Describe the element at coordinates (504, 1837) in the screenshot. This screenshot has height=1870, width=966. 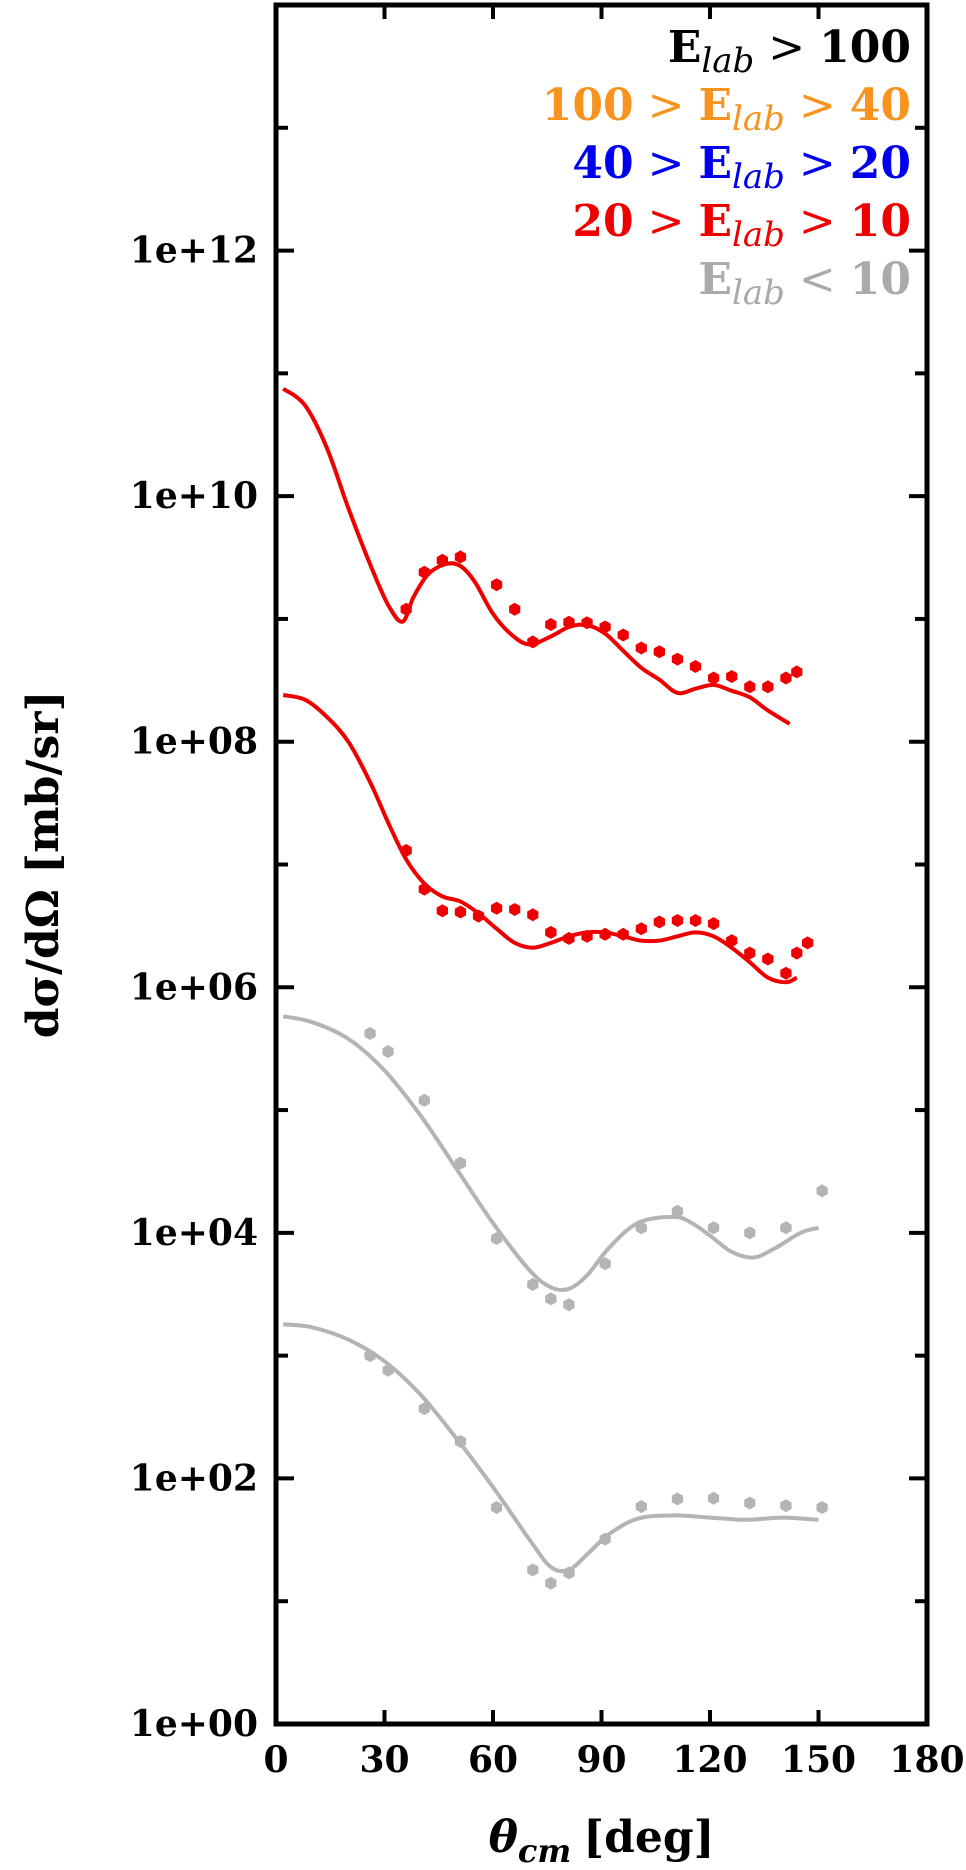
I see `x-axis-label-main: θ` at that location.